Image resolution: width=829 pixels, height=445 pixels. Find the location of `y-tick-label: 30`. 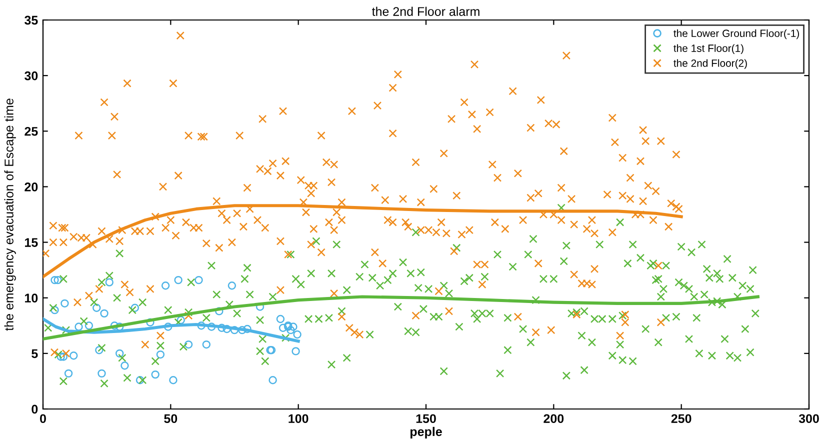

y-tick-label: 30 is located at coordinates (31, 75).